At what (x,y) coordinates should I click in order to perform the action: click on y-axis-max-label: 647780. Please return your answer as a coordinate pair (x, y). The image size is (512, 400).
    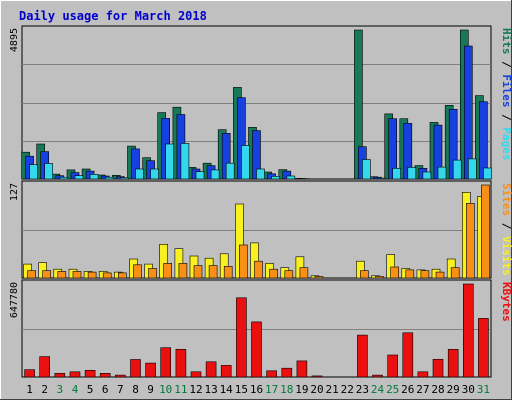
    Looking at the image, I should click on (14, 300).